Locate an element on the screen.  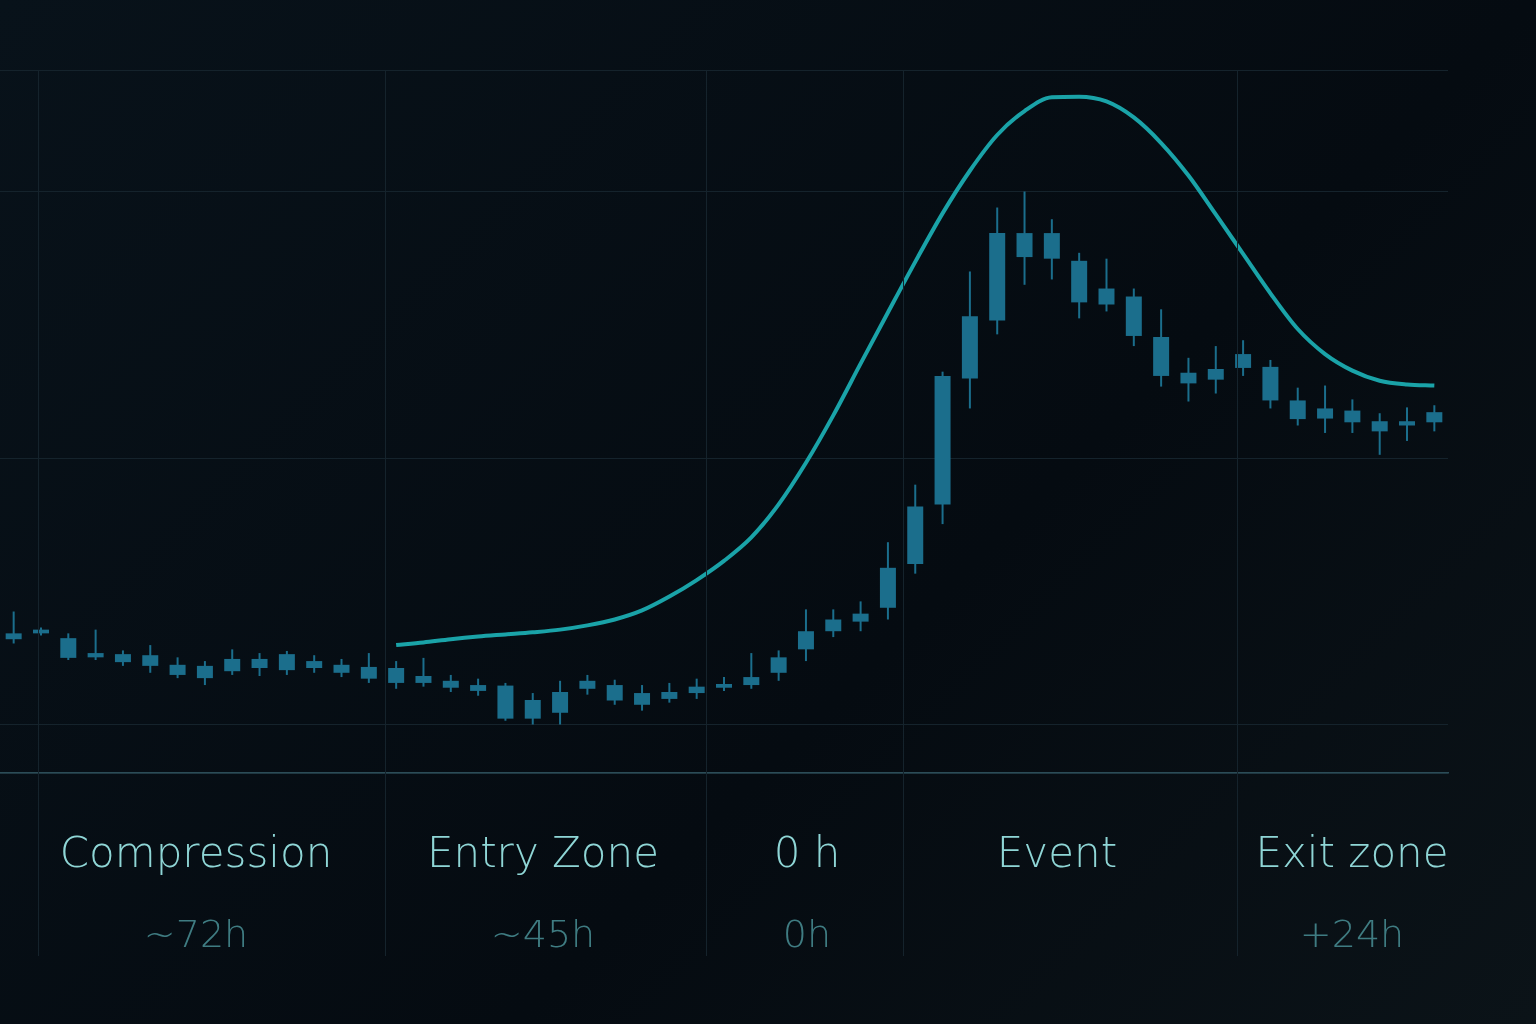
text: Compression is located at coordinates (196, 852).